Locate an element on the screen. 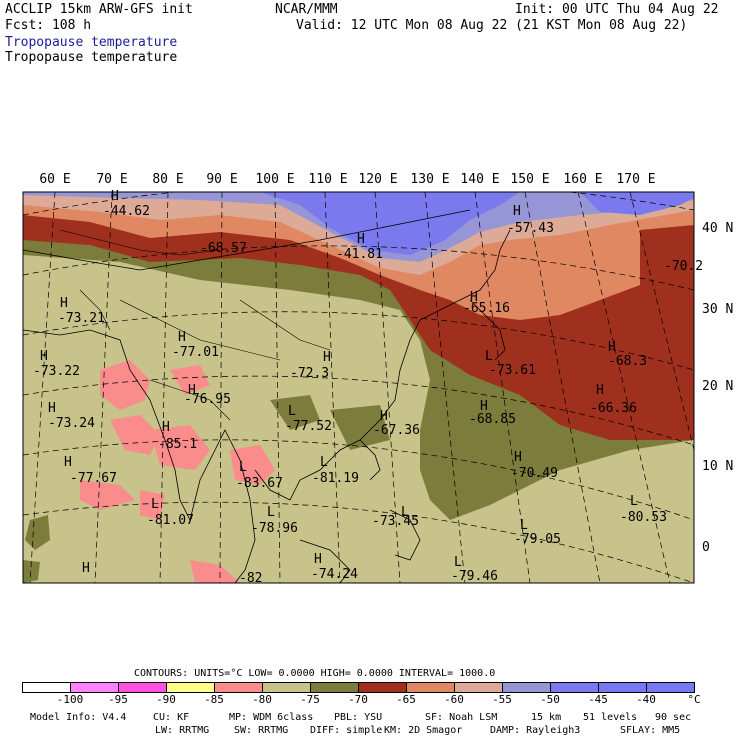 The width and height of the screenshot is (740, 740). colorbar-label: -50 is located at coordinates (550, 699).